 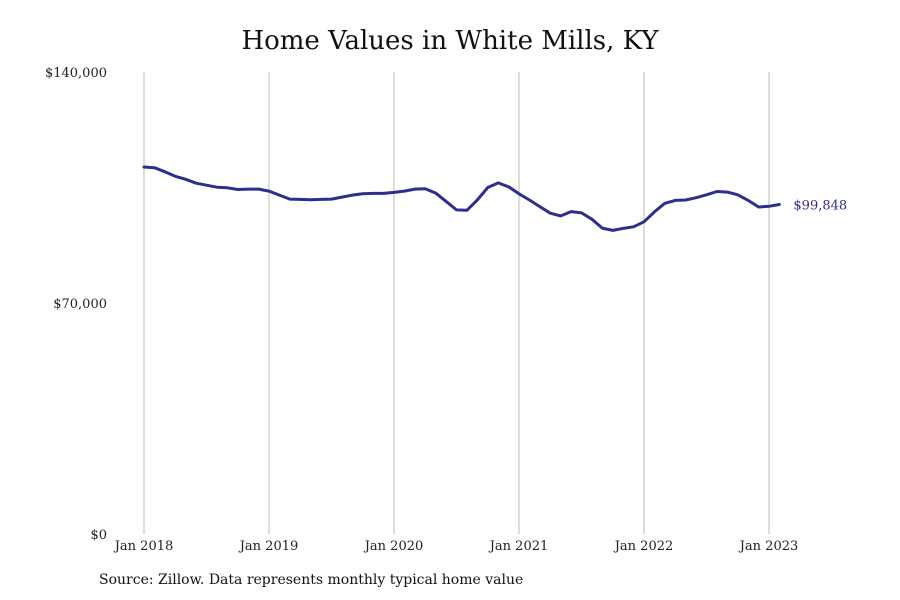 What do you see at coordinates (268, 546) in the screenshot?
I see `x-tick-label: Jan 2019` at bounding box center [268, 546].